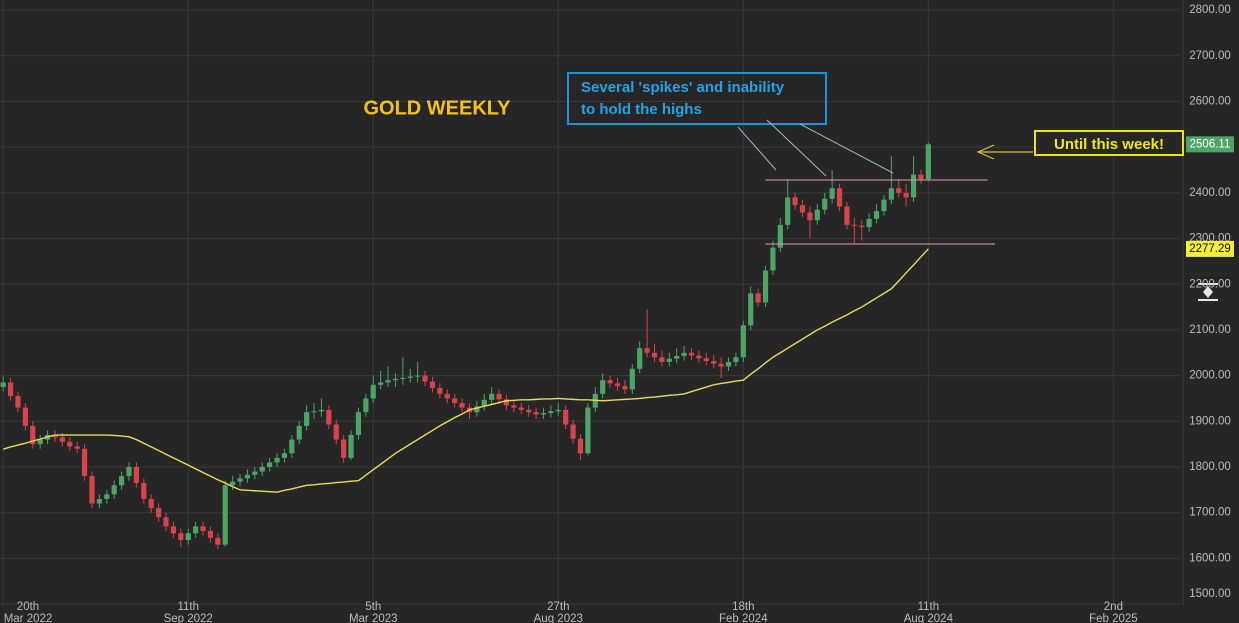 The height and width of the screenshot is (623, 1239). I want to click on callout-box, so click(1109, 143).